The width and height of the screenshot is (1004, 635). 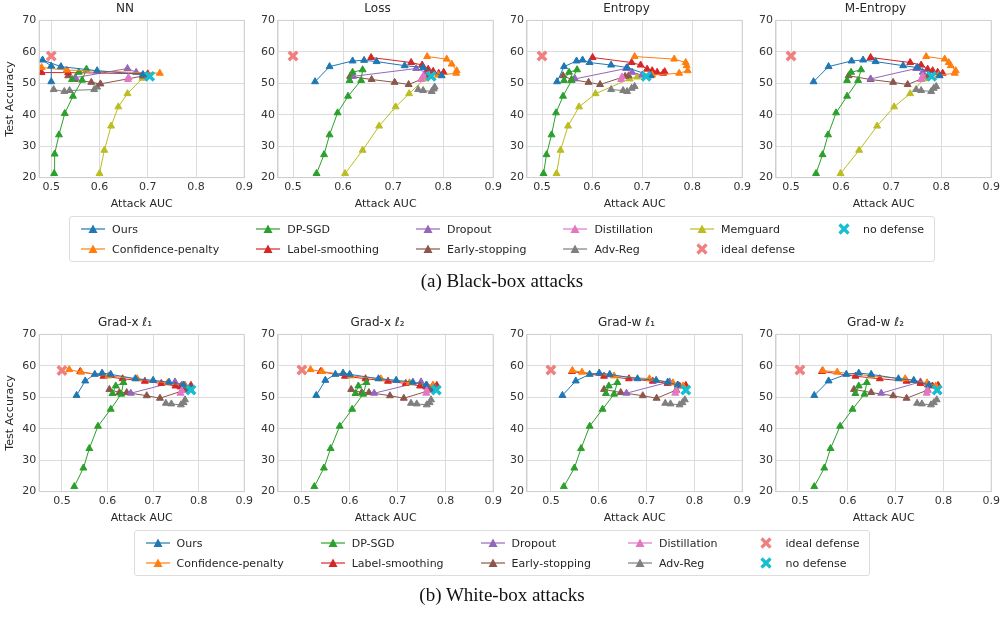 What do you see at coordinates (750, 229) in the screenshot?
I see `legend-label: Memguard` at bounding box center [750, 229].